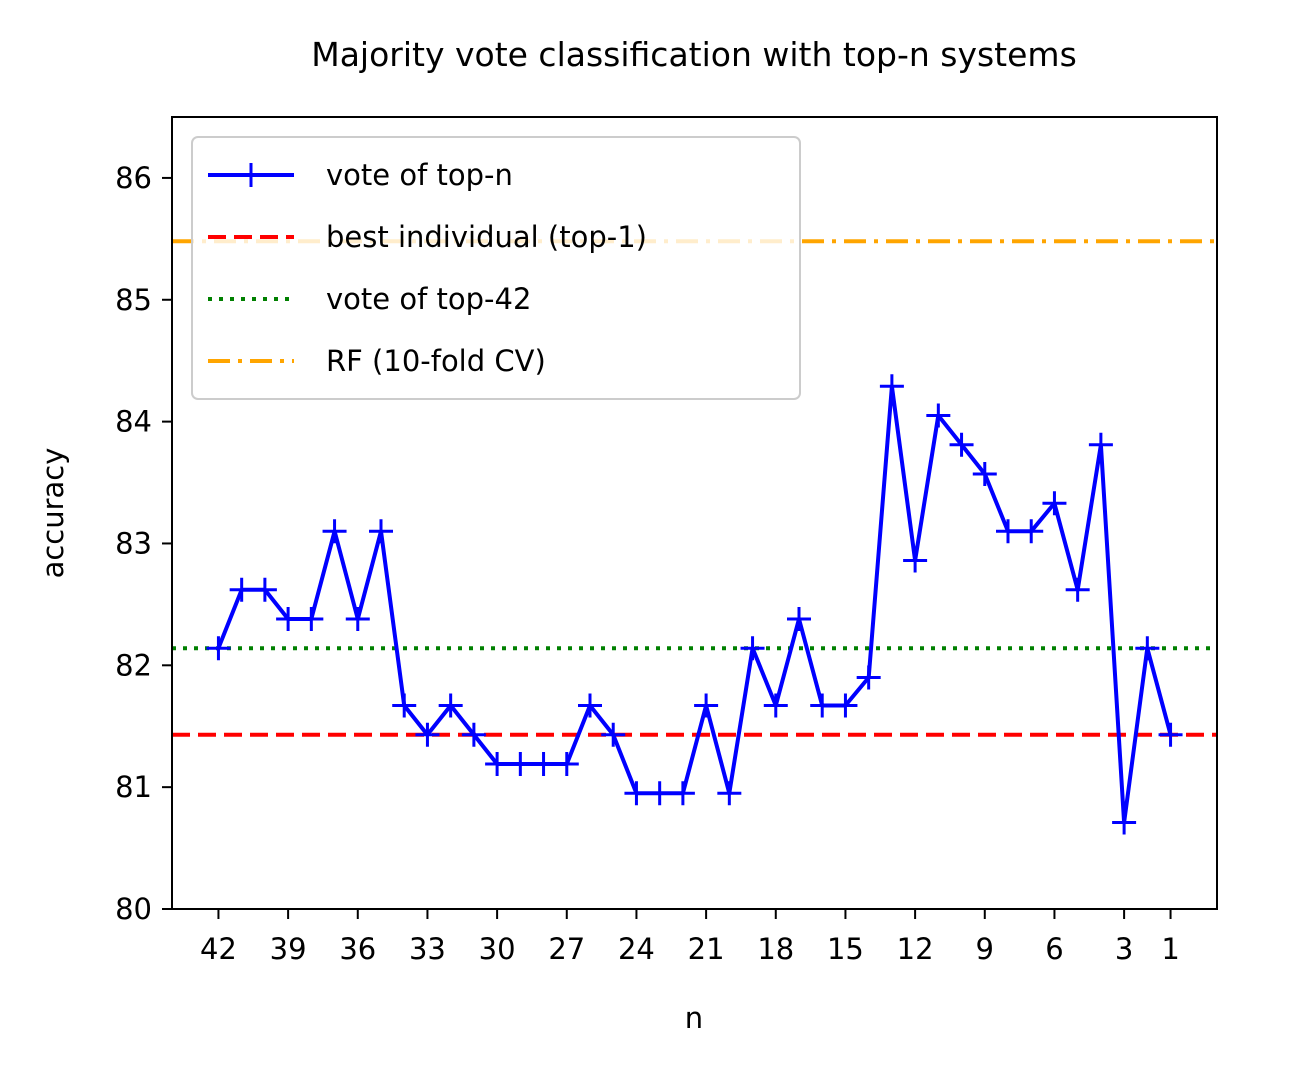  I want to click on y-tick-label: 83, so click(133, 543).